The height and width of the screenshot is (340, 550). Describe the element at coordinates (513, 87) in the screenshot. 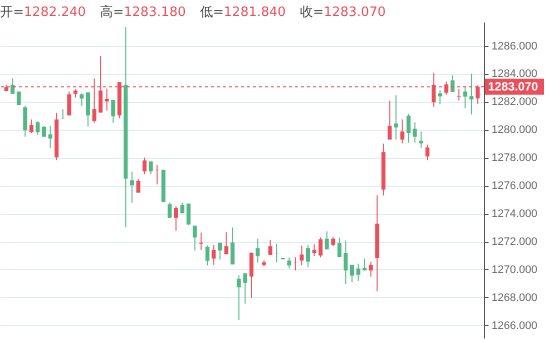

I see `ref-line-label: 1283.070` at that location.